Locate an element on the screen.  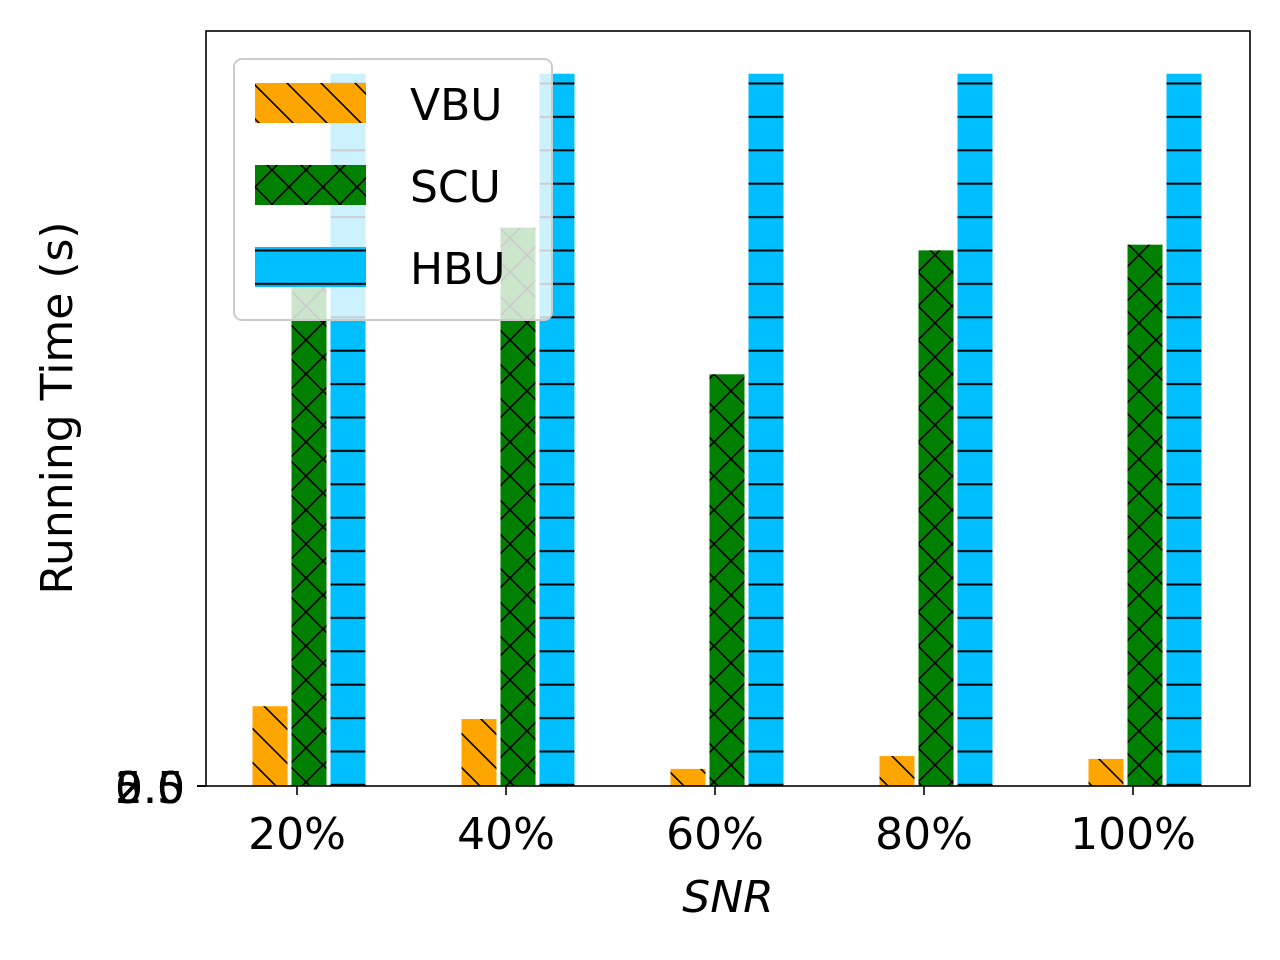
legend-item-vbu: VBU is located at coordinates (379, 105).